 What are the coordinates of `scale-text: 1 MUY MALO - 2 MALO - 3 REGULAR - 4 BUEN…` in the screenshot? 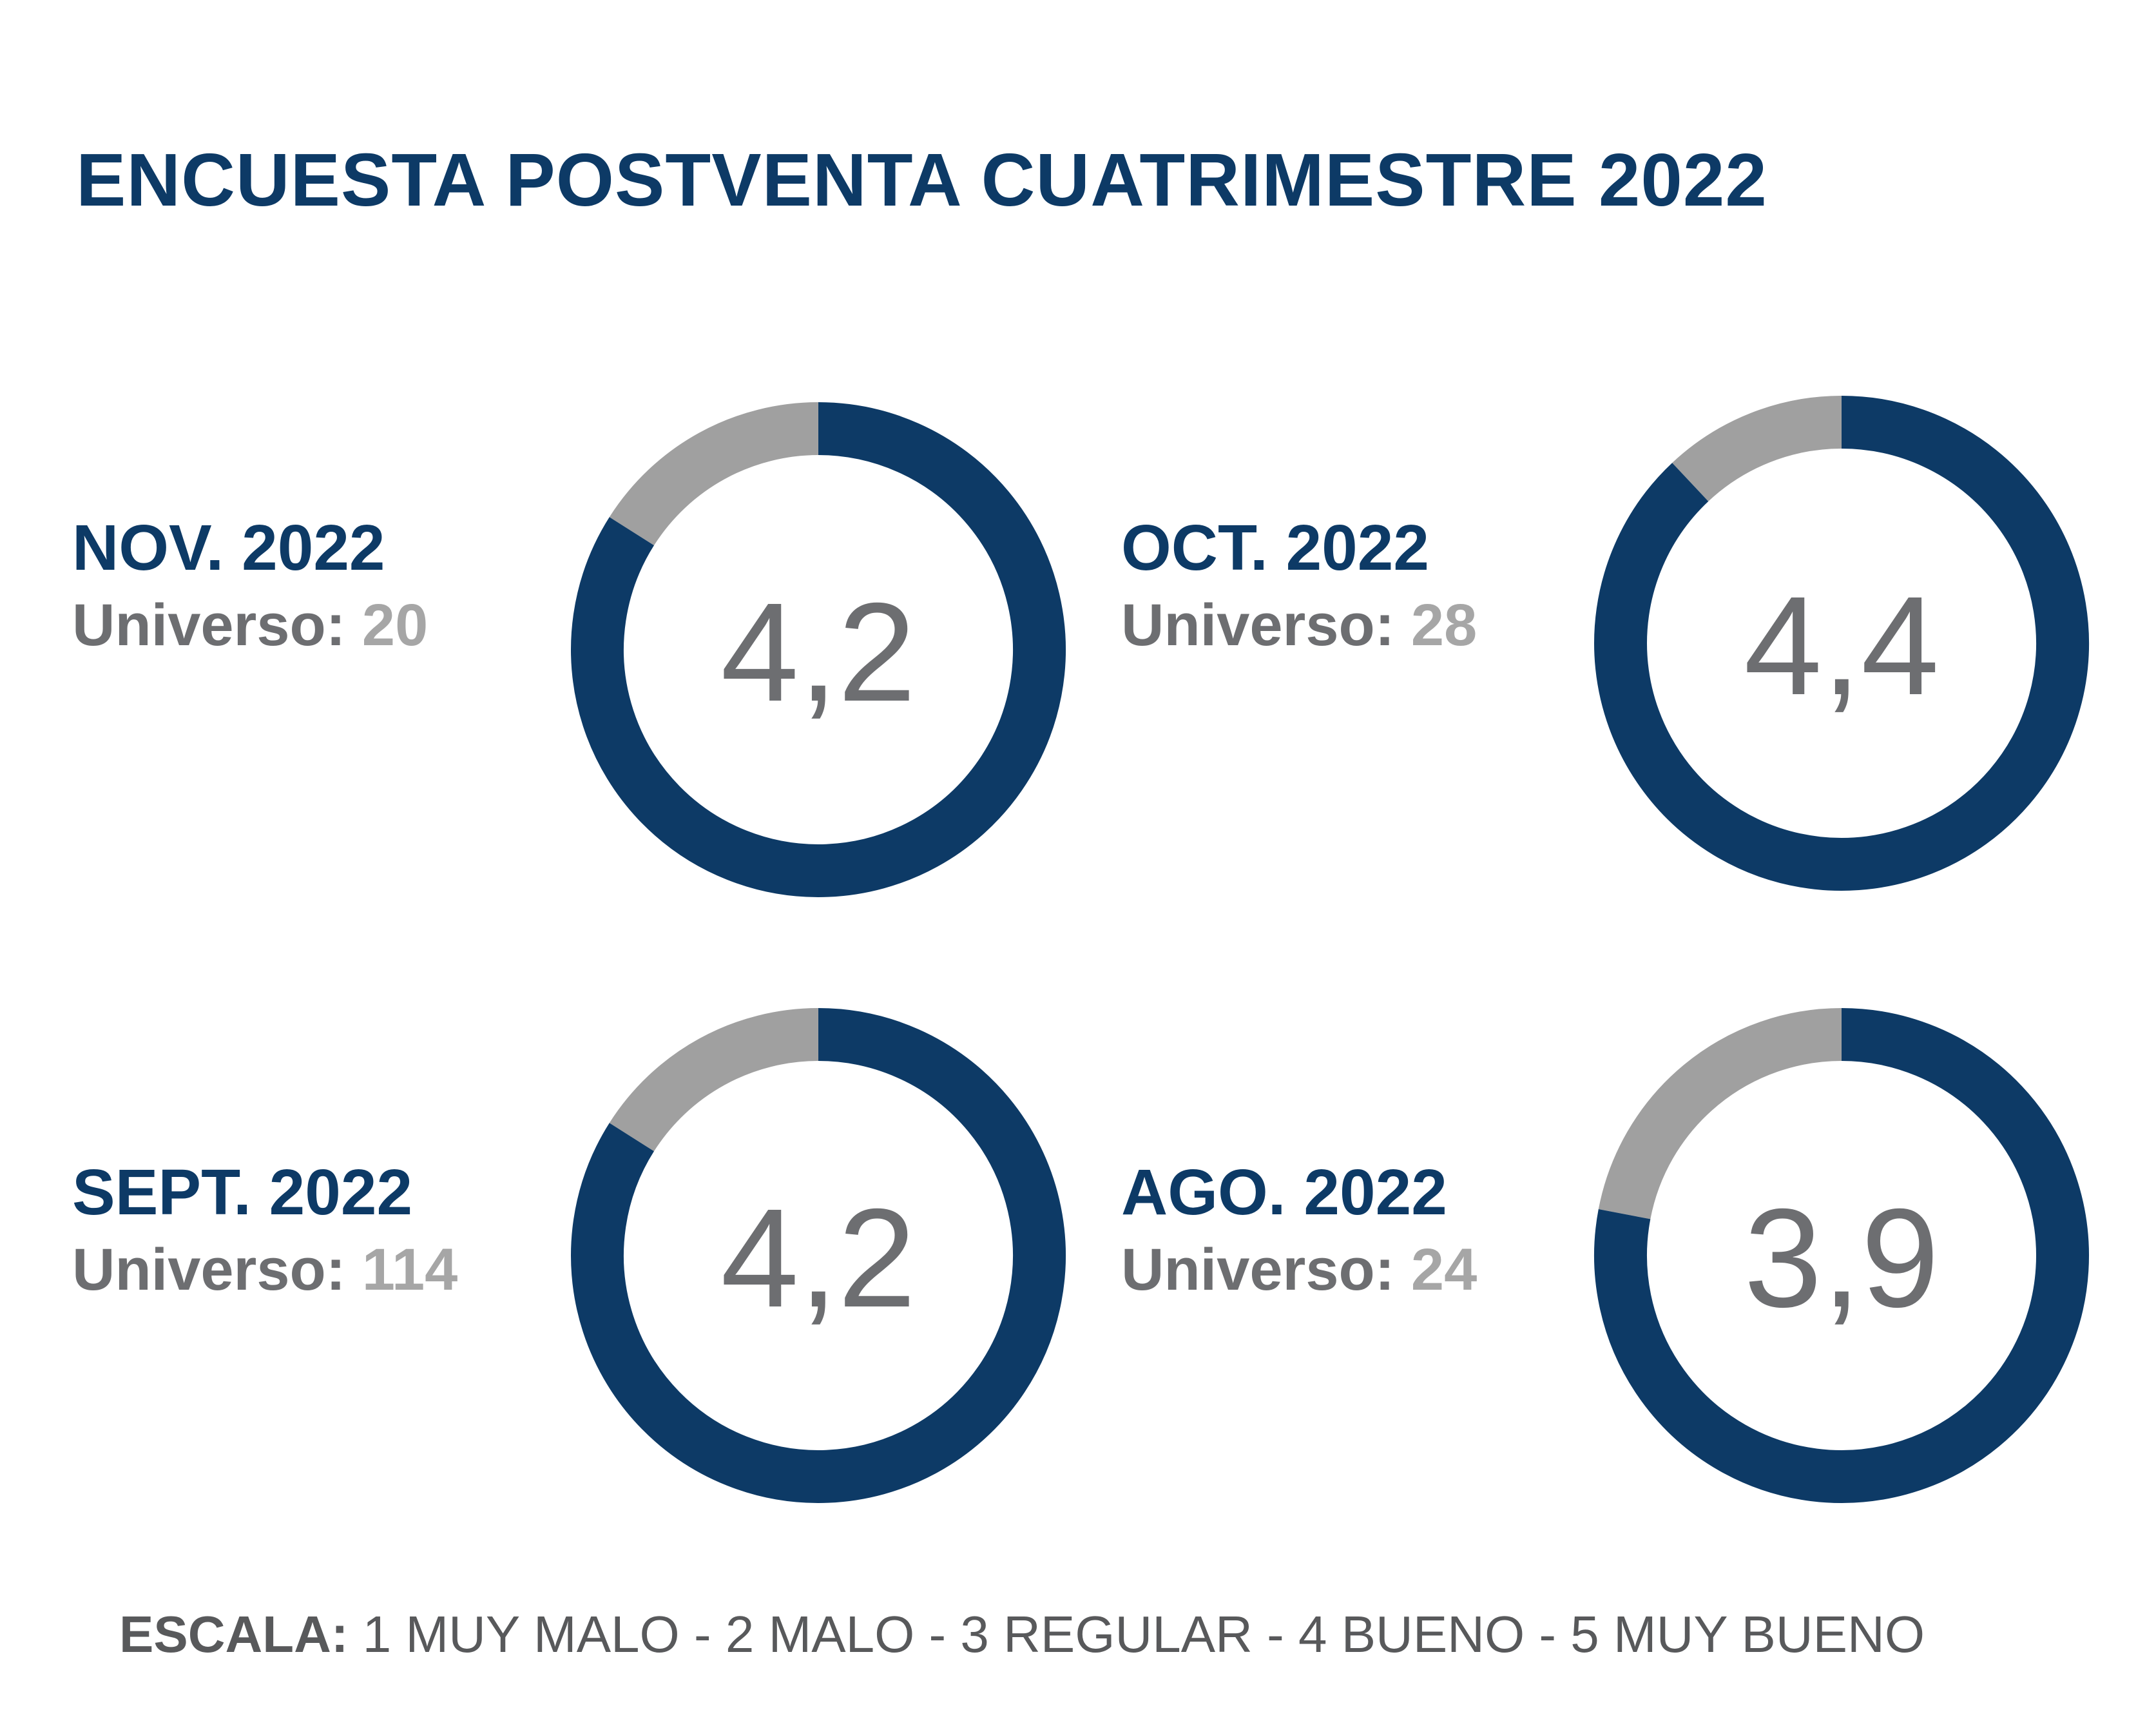 It's located at (1143, 1634).